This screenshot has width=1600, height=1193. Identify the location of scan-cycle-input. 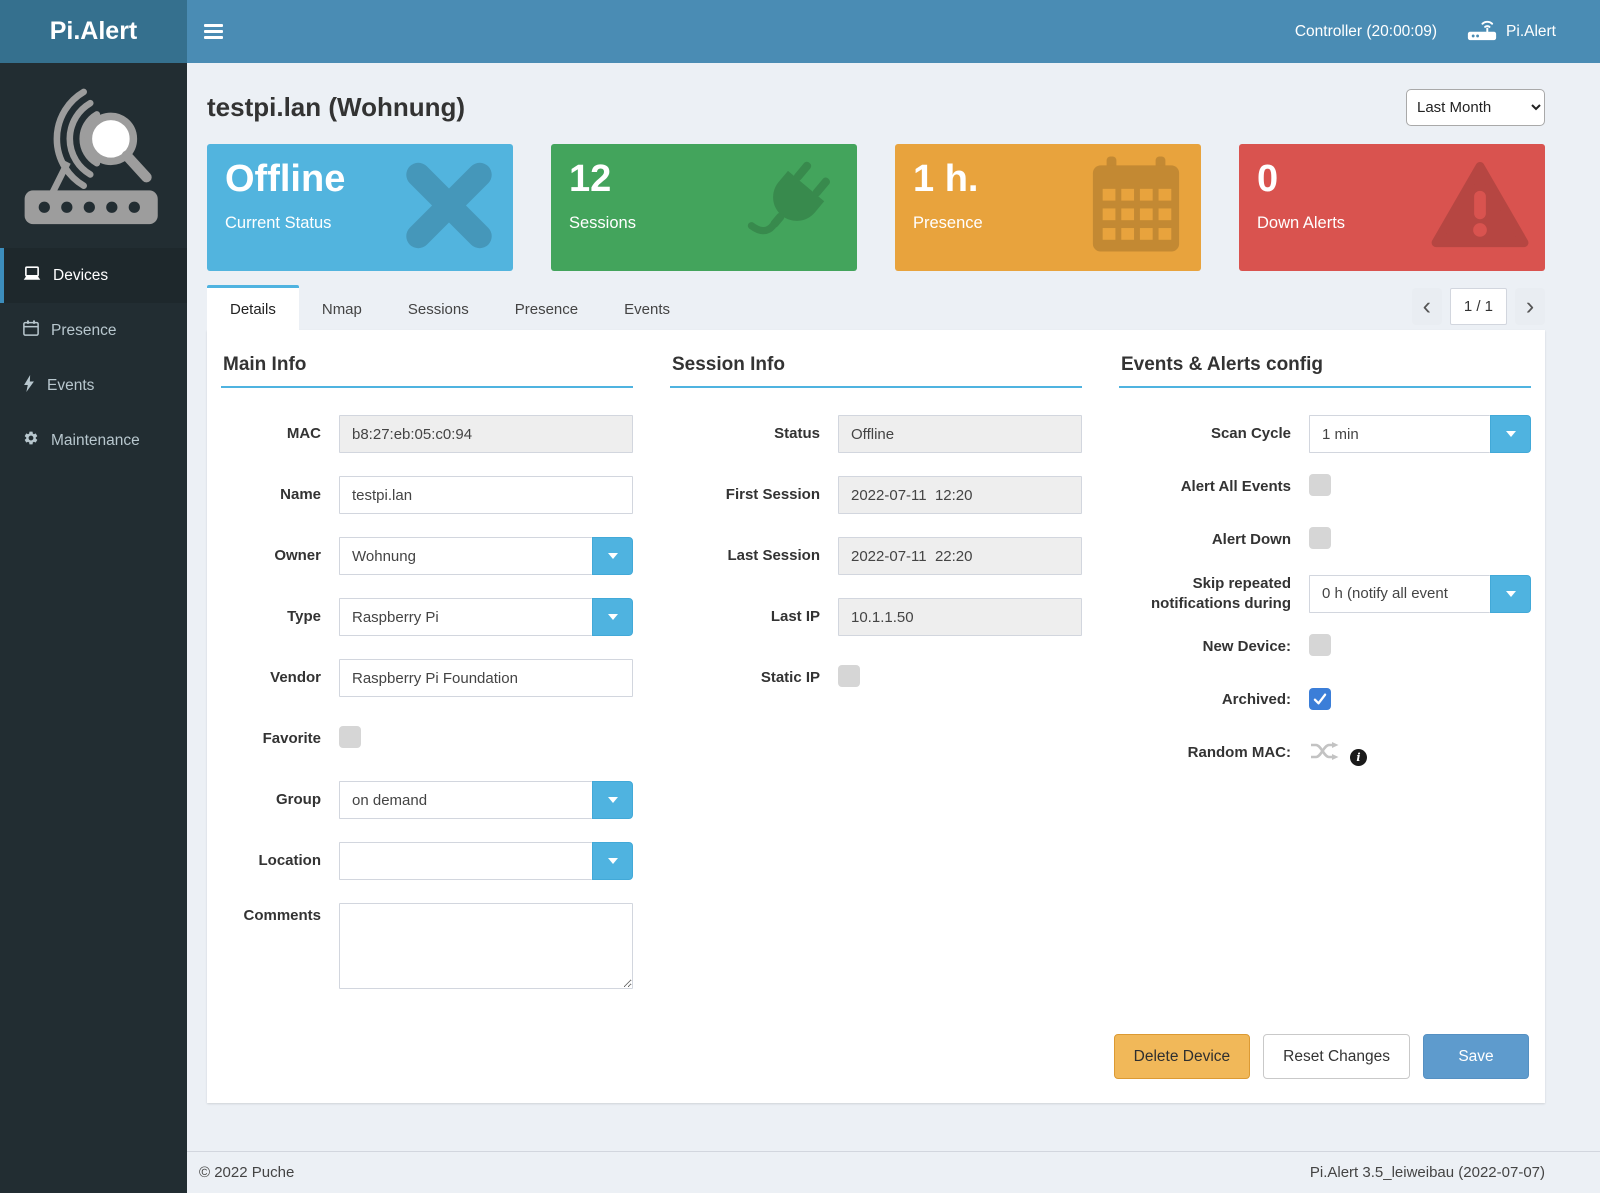
(1399, 434).